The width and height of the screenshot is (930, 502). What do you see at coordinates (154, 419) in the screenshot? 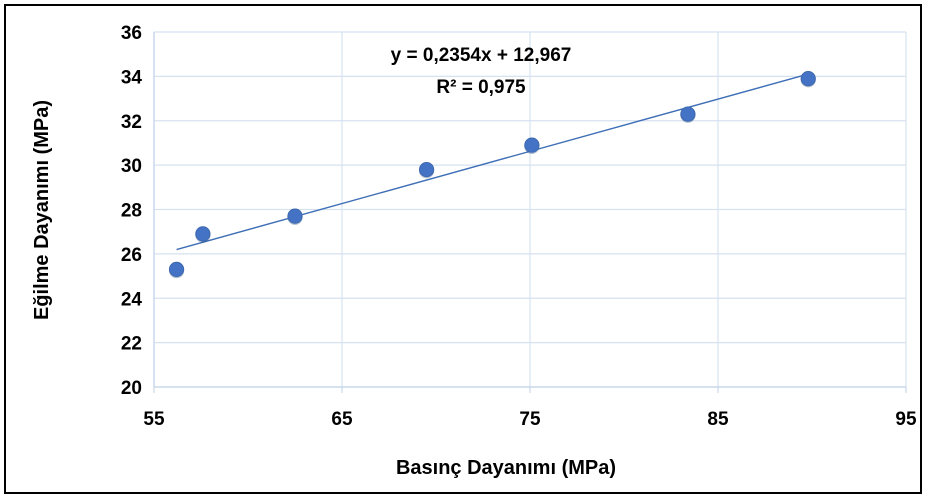
I see `x-tick-label: 55` at bounding box center [154, 419].